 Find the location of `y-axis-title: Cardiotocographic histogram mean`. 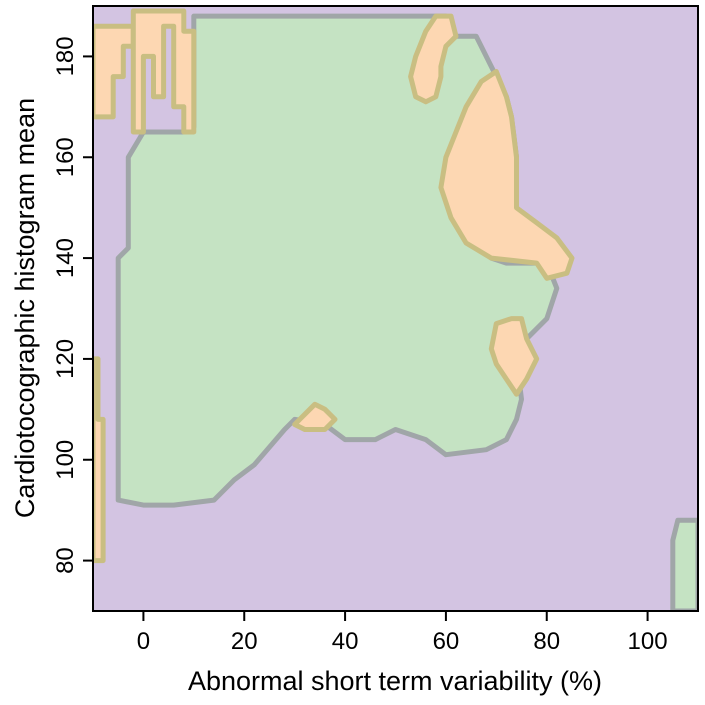

y-axis-title: Cardiotocographic histogram mean is located at coordinates (25, 308).